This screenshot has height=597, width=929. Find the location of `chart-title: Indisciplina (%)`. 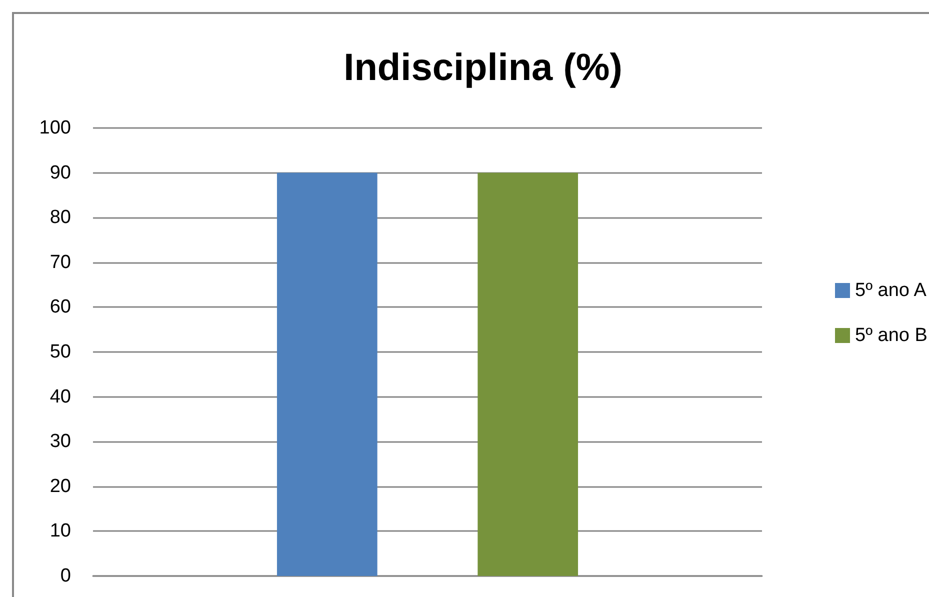

chart-title: Indisciplina (%) is located at coordinates (483, 68).